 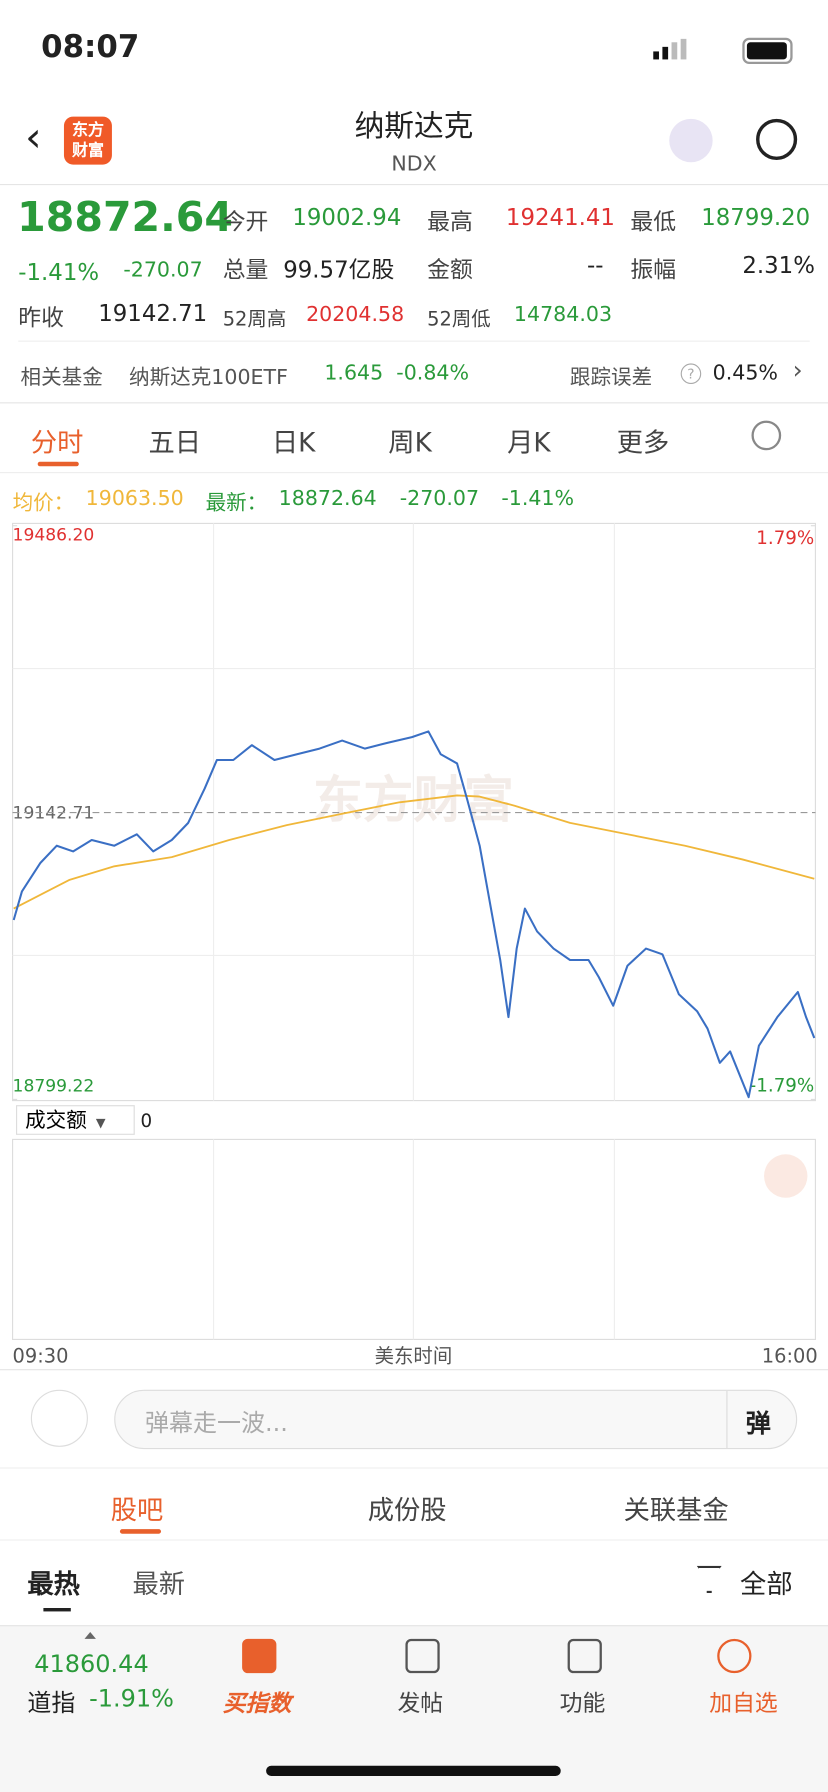 I want to click on field-value: 18799.20, so click(x=756, y=217).